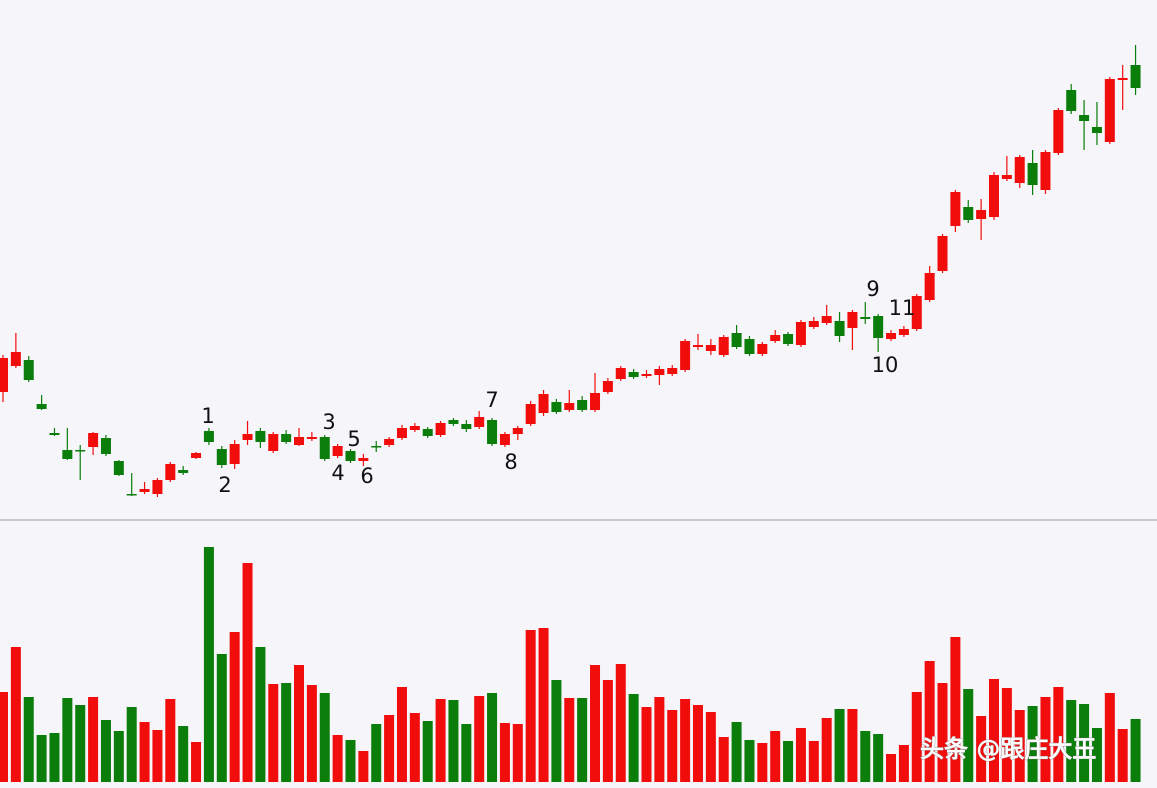 The height and width of the screenshot is (788, 1157). Describe the element at coordinates (366, 476) in the screenshot. I see `annotation: 6` at that location.